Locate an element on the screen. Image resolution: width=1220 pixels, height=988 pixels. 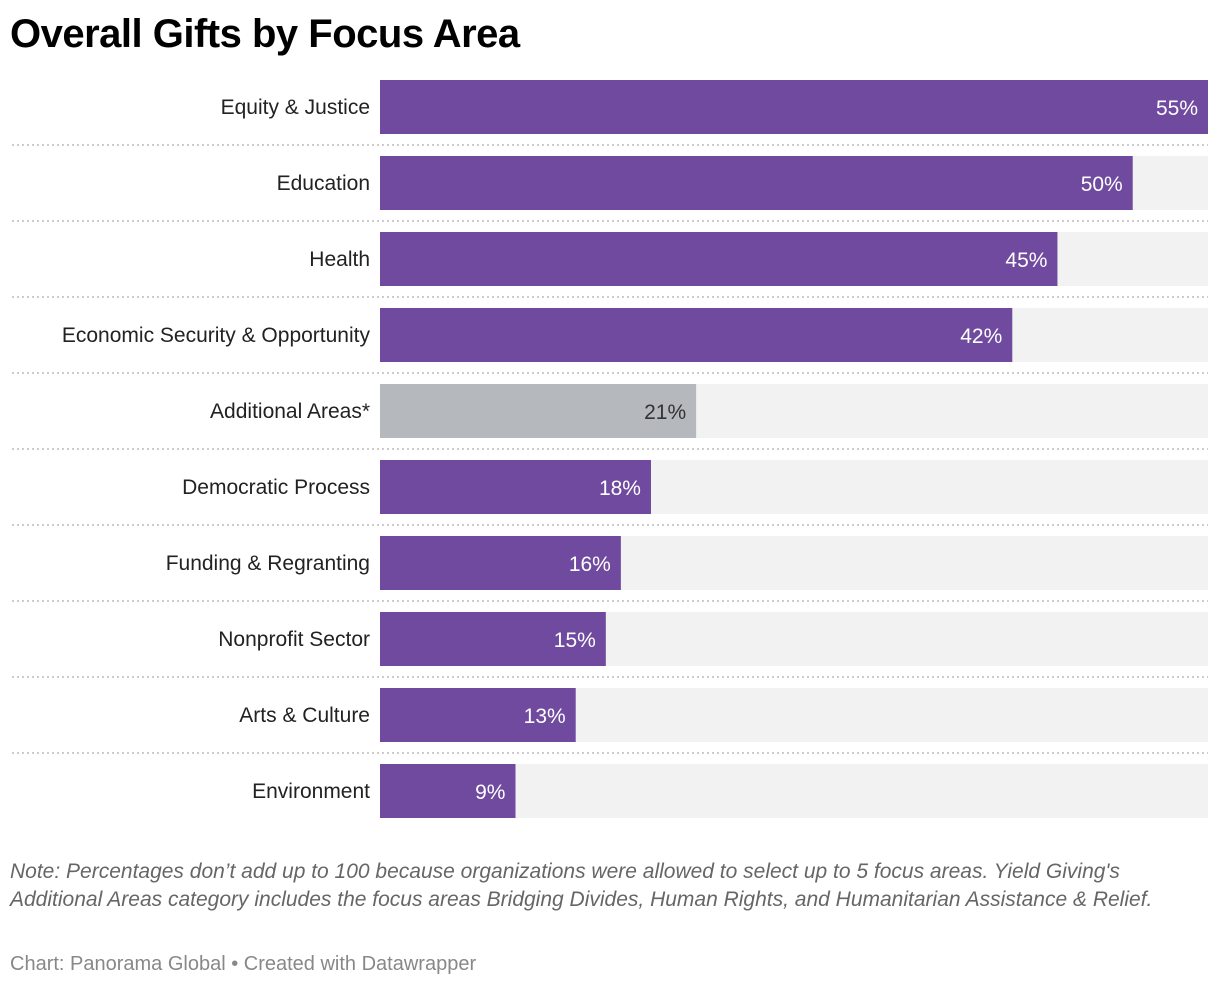
value-label: 13% is located at coordinates (545, 716).